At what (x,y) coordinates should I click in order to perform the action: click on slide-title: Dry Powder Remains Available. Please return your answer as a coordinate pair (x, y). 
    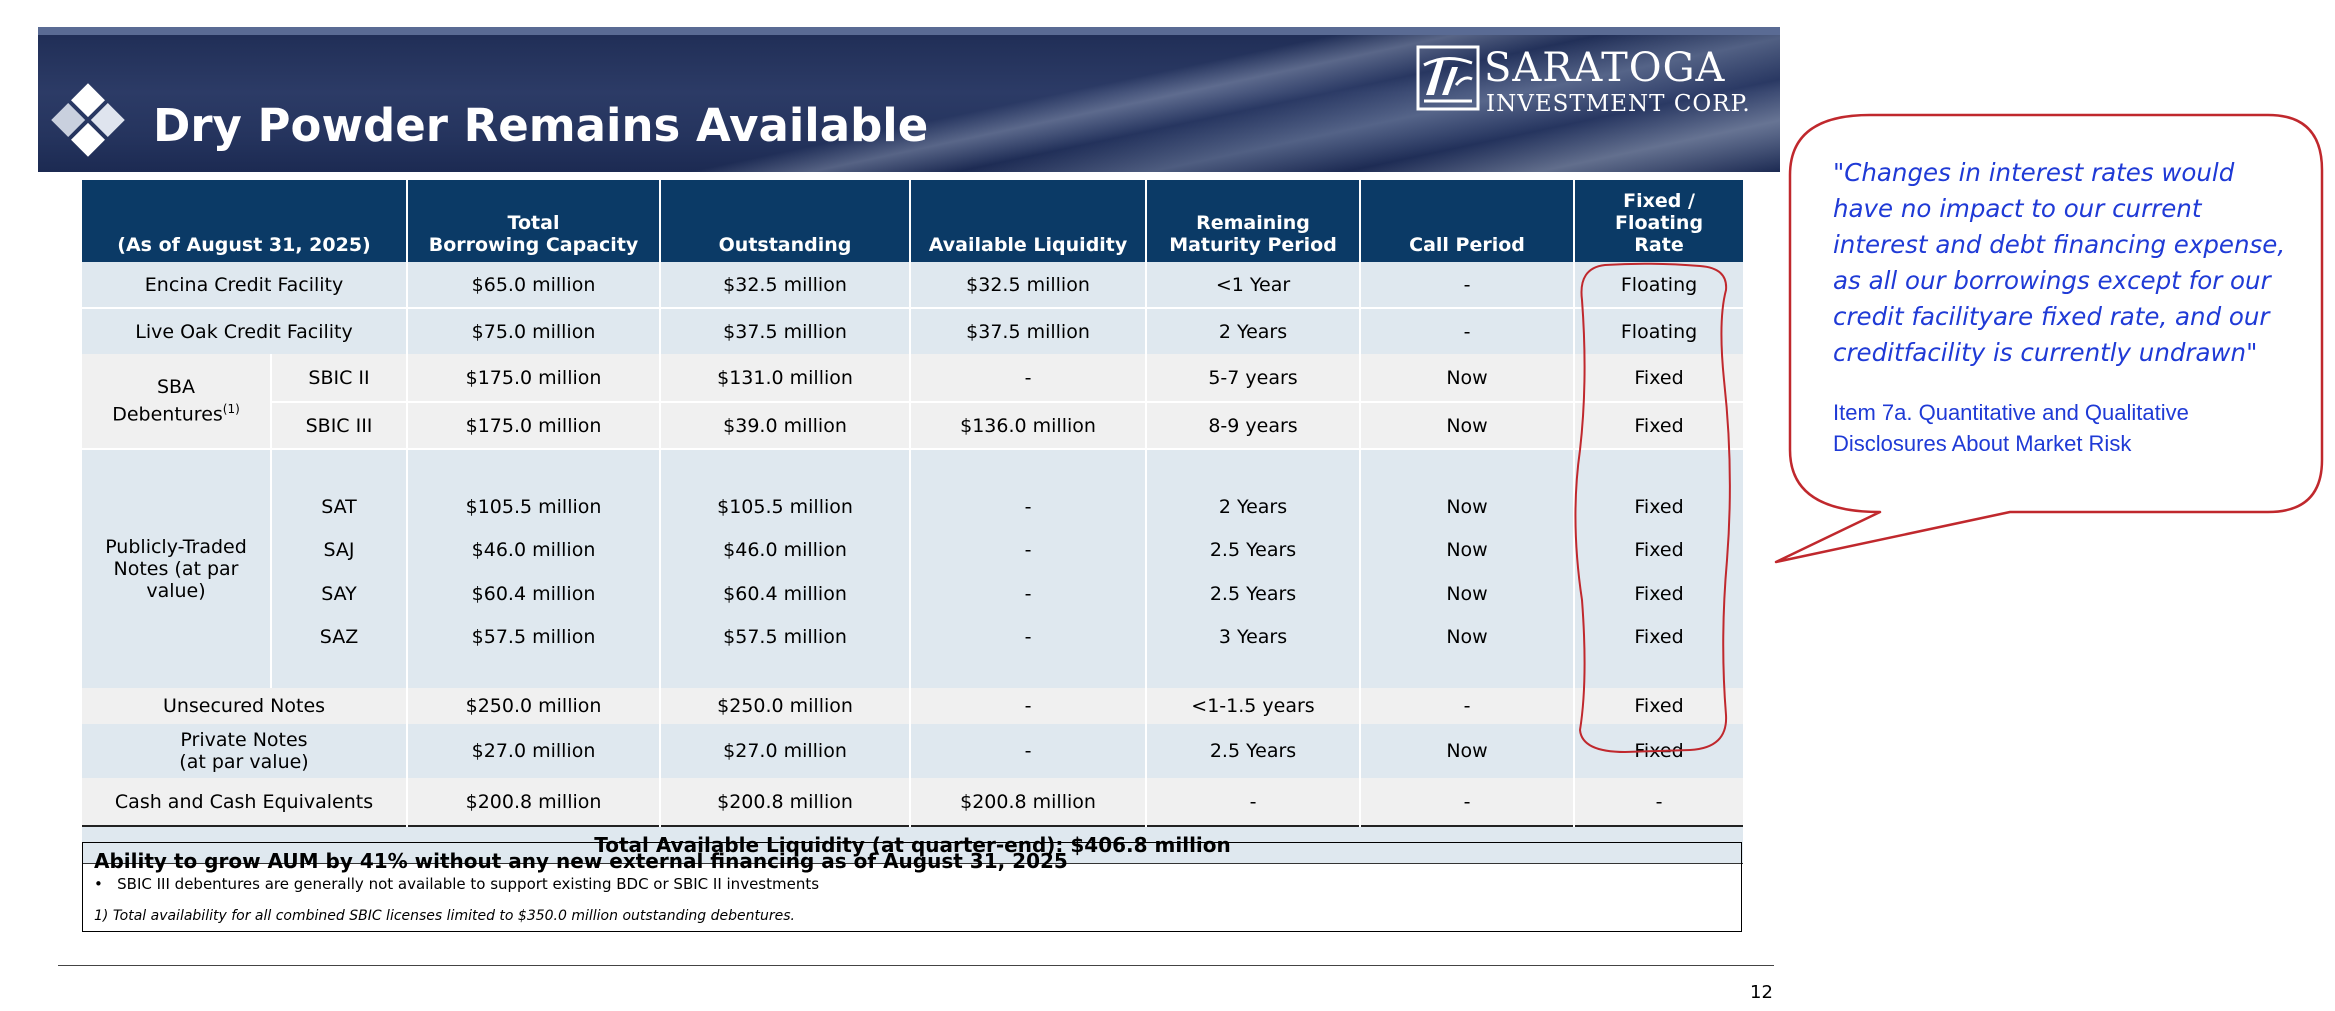
    Looking at the image, I should click on (541, 125).